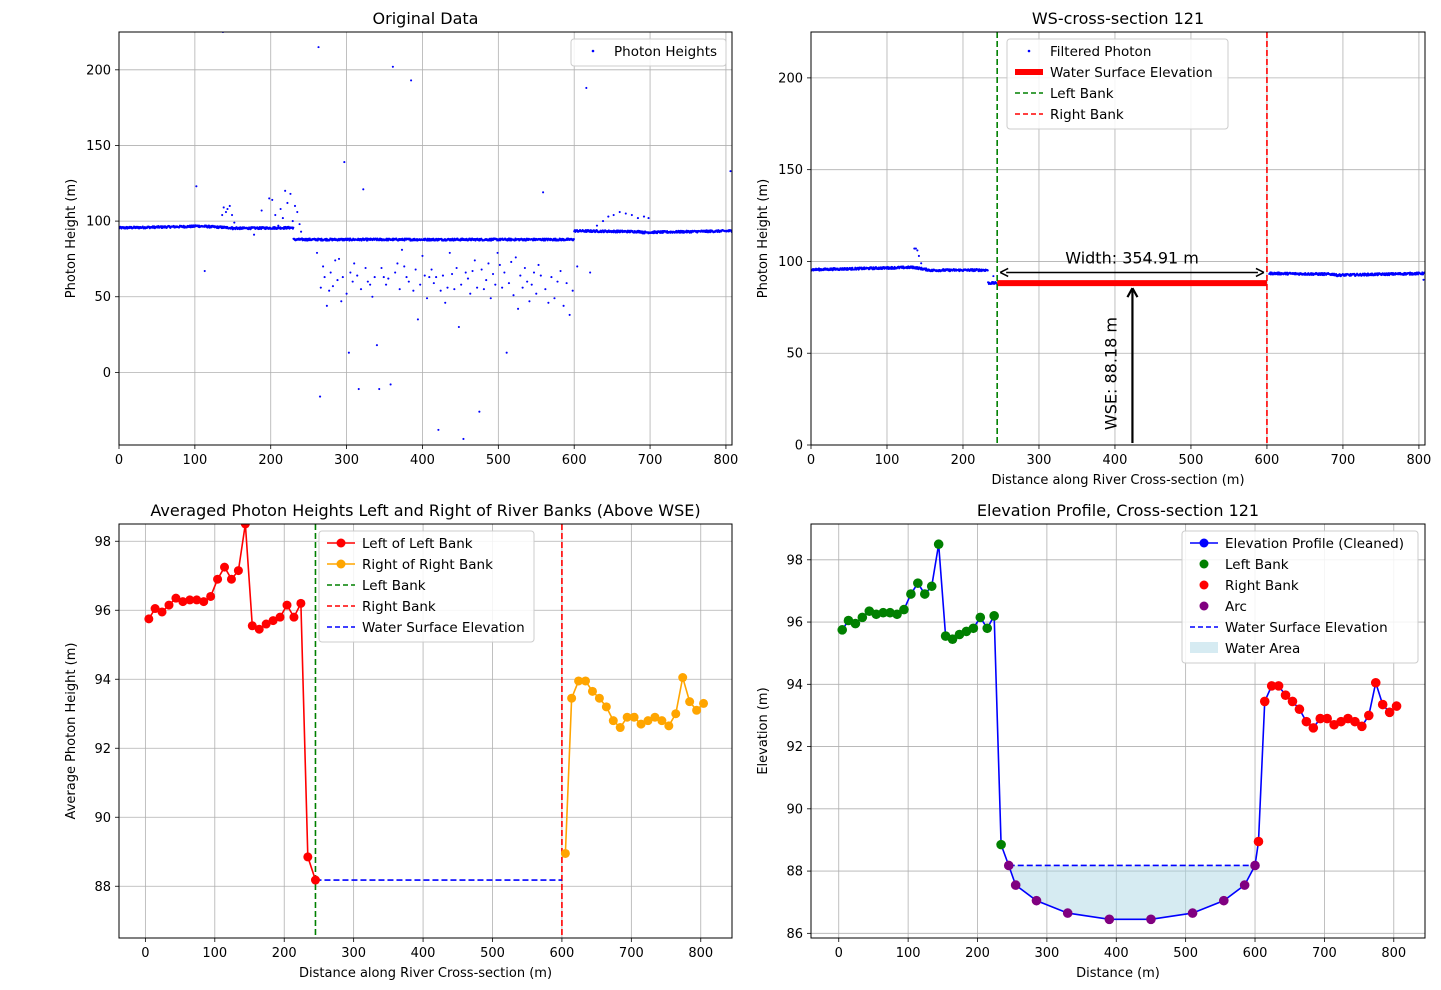 The height and width of the screenshot is (990, 1441). What do you see at coordinates (102, 818) in the screenshot?
I see `y-tick-label: 90` at bounding box center [102, 818].